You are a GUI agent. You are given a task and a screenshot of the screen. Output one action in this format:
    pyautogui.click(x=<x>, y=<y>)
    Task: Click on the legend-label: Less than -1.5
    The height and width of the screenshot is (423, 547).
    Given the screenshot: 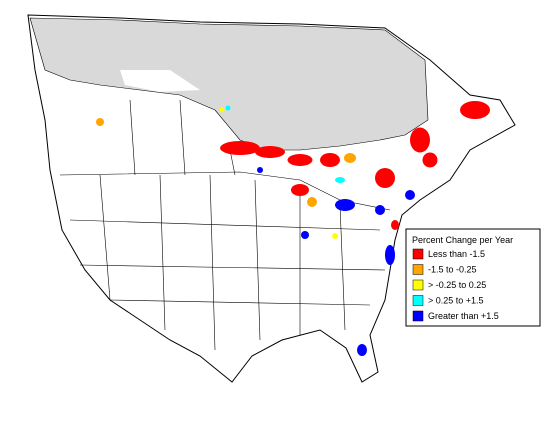 What is the action you would take?
    pyautogui.click(x=456, y=254)
    